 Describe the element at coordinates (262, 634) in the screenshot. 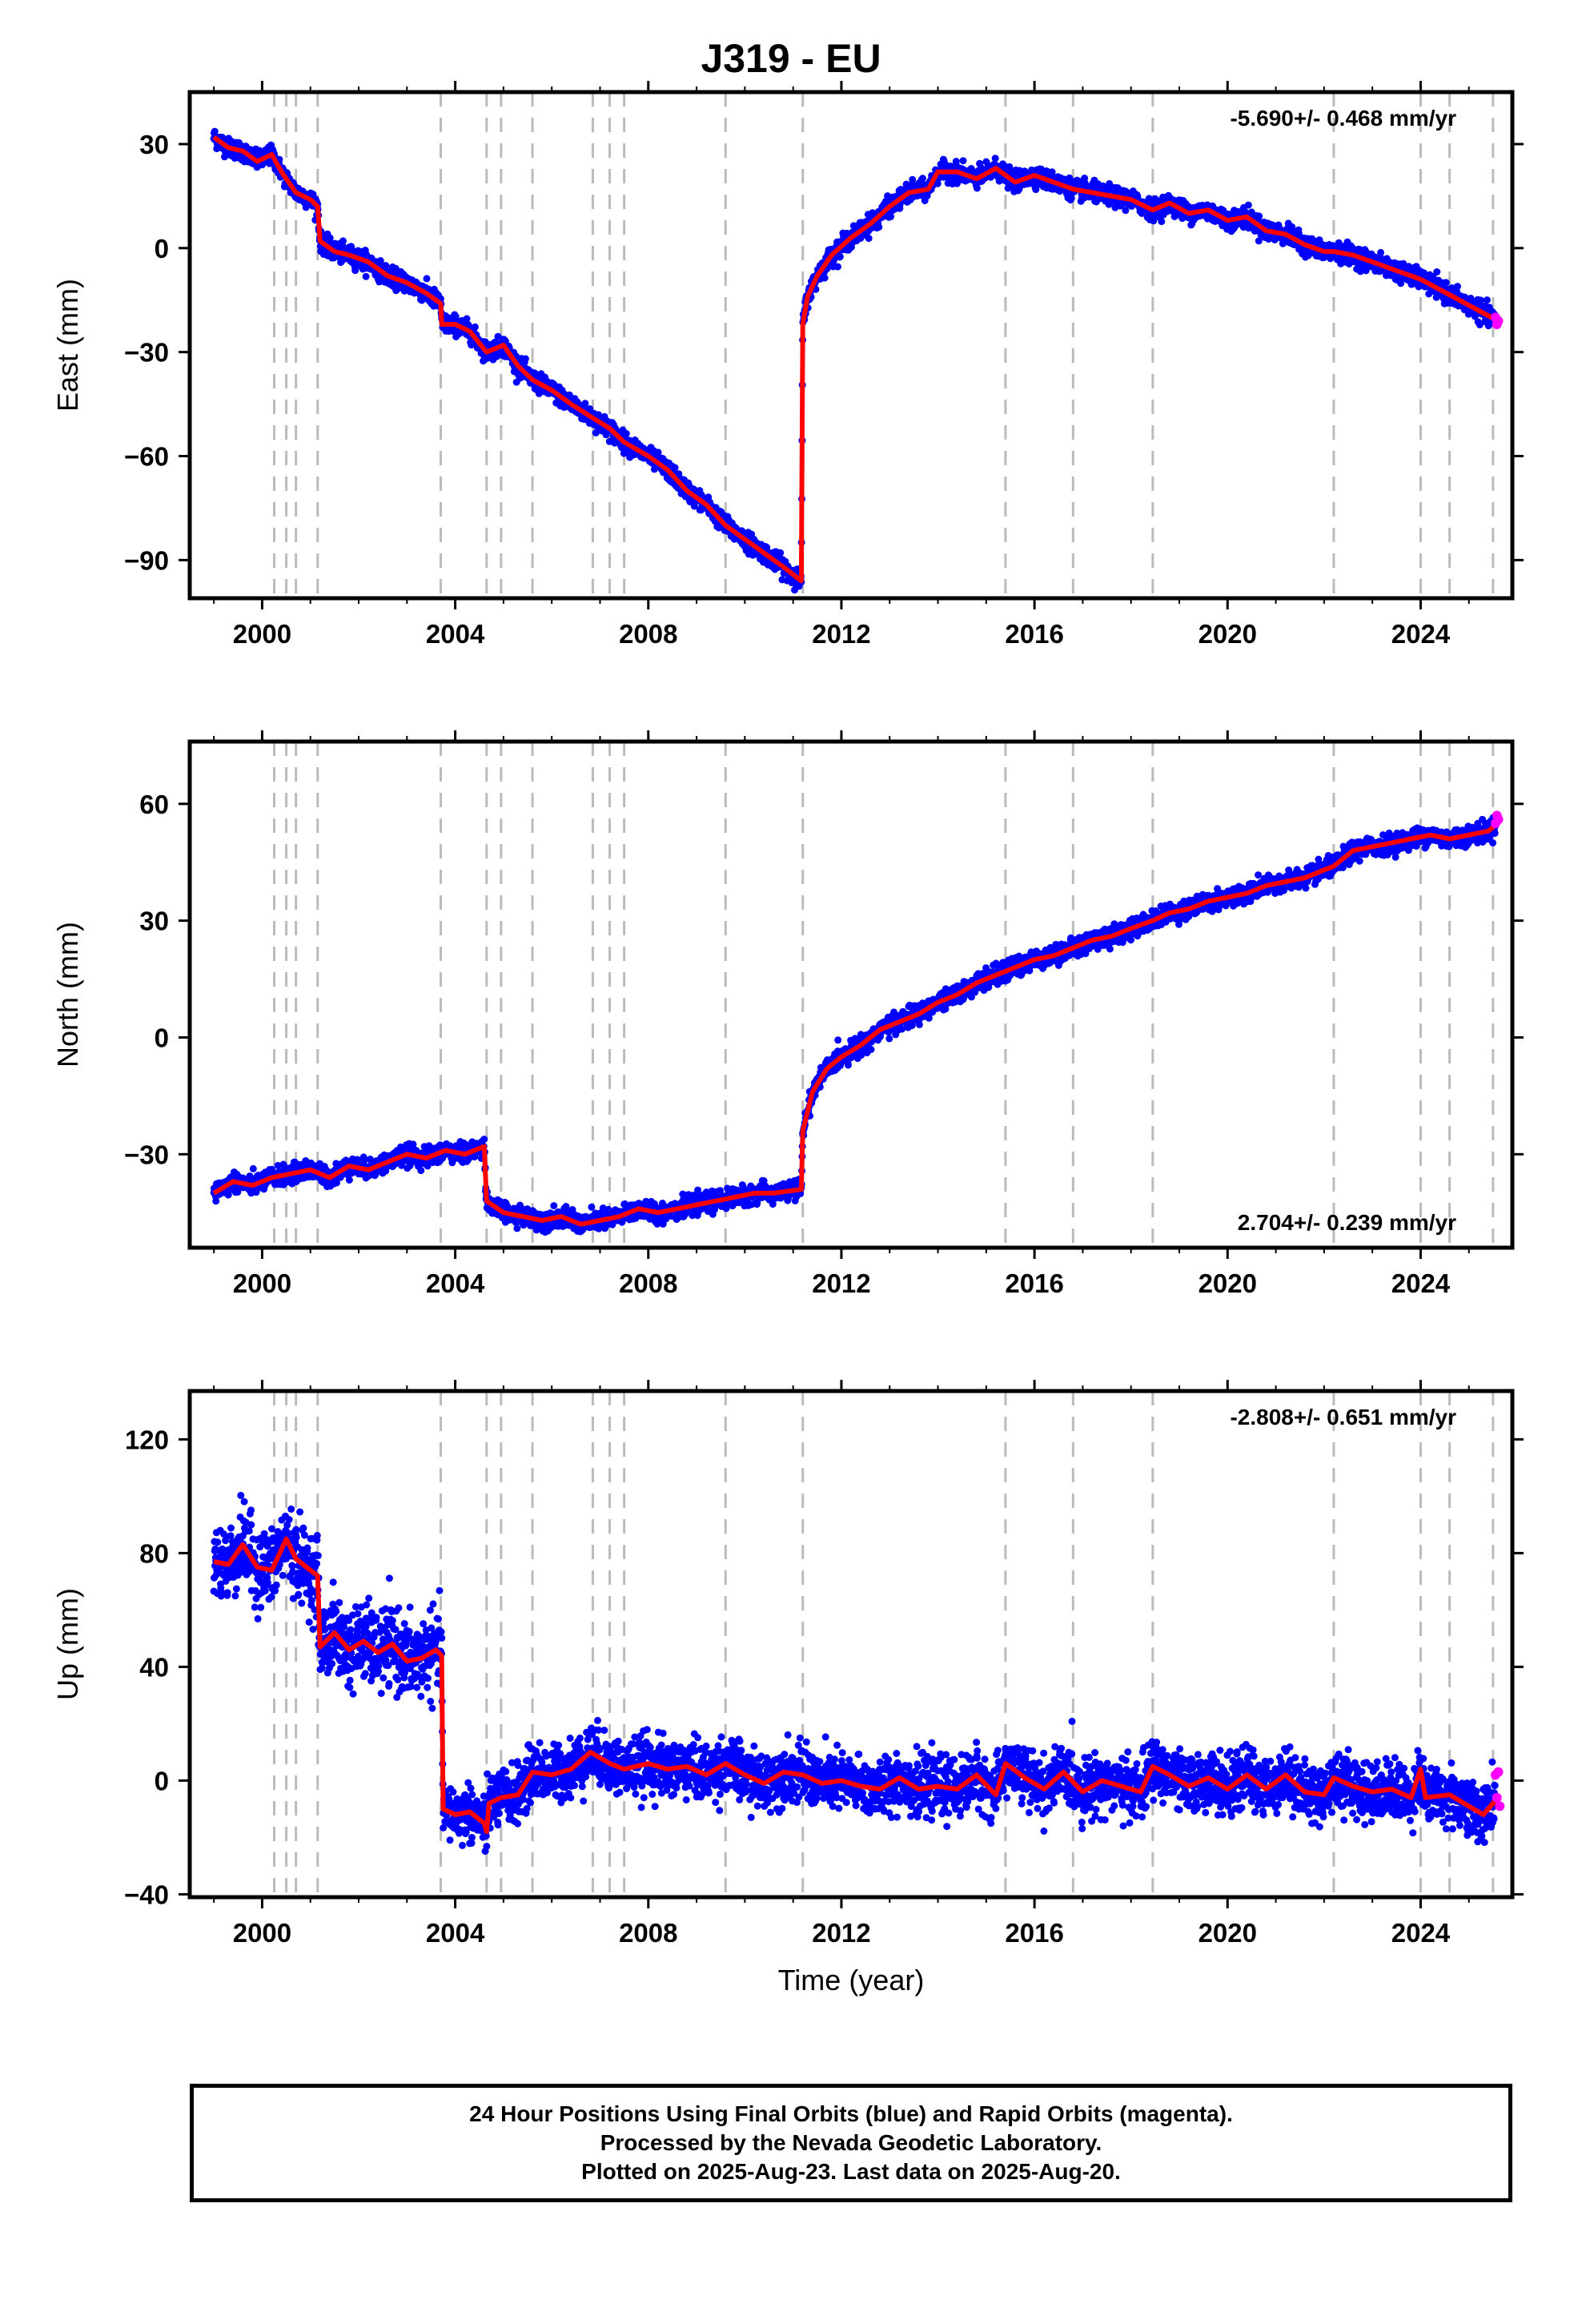

I see `x-tick-label: 2000` at that location.